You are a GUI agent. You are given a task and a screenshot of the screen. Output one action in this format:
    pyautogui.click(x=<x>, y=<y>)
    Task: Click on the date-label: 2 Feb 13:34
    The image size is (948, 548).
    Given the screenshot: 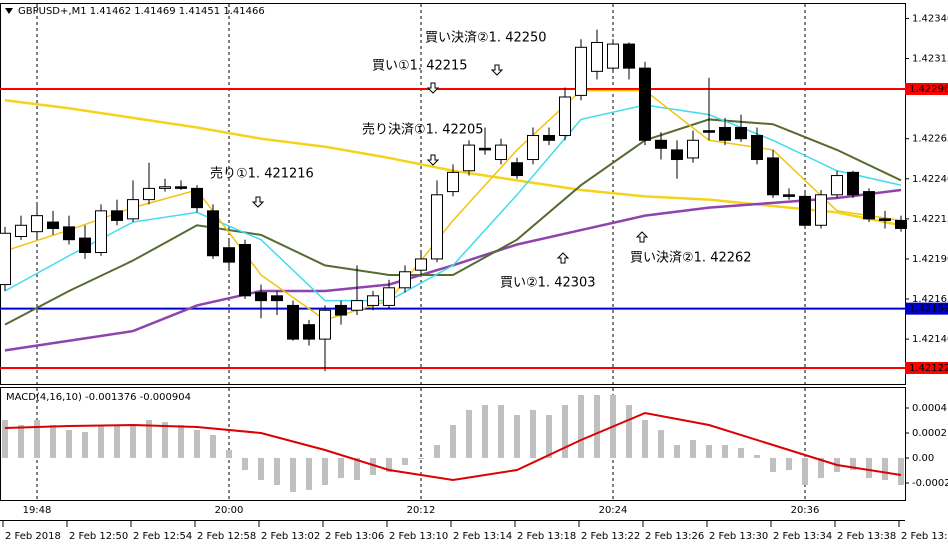 What is the action you would take?
    pyautogui.click(x=802, y=536)
    